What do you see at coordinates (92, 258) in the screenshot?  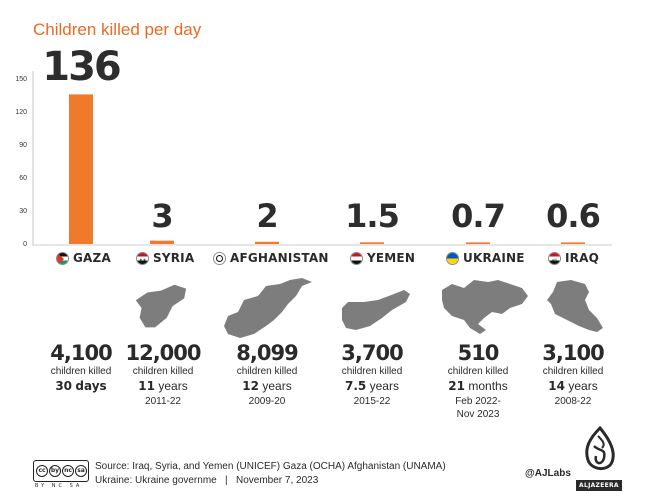 I see `country-name: GAZA` at bounding box center [92, 258].